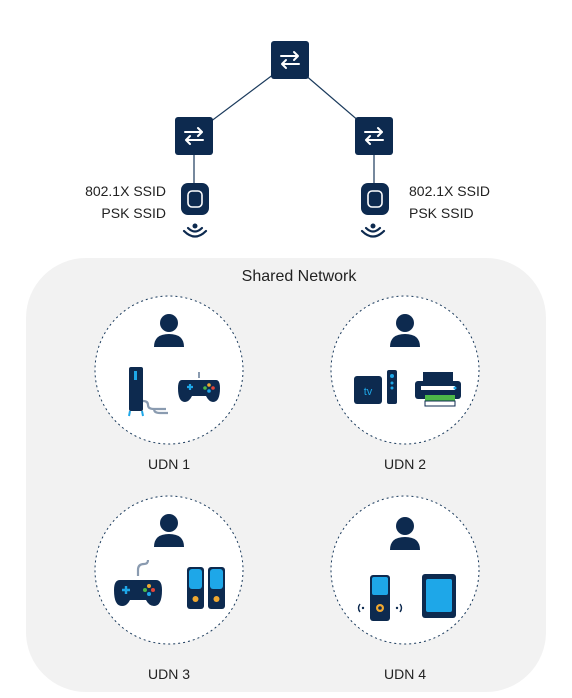 The height and width of the screenshot is (698, 572). I want to click on udn-4-tablet-icon, so click(439, 596).